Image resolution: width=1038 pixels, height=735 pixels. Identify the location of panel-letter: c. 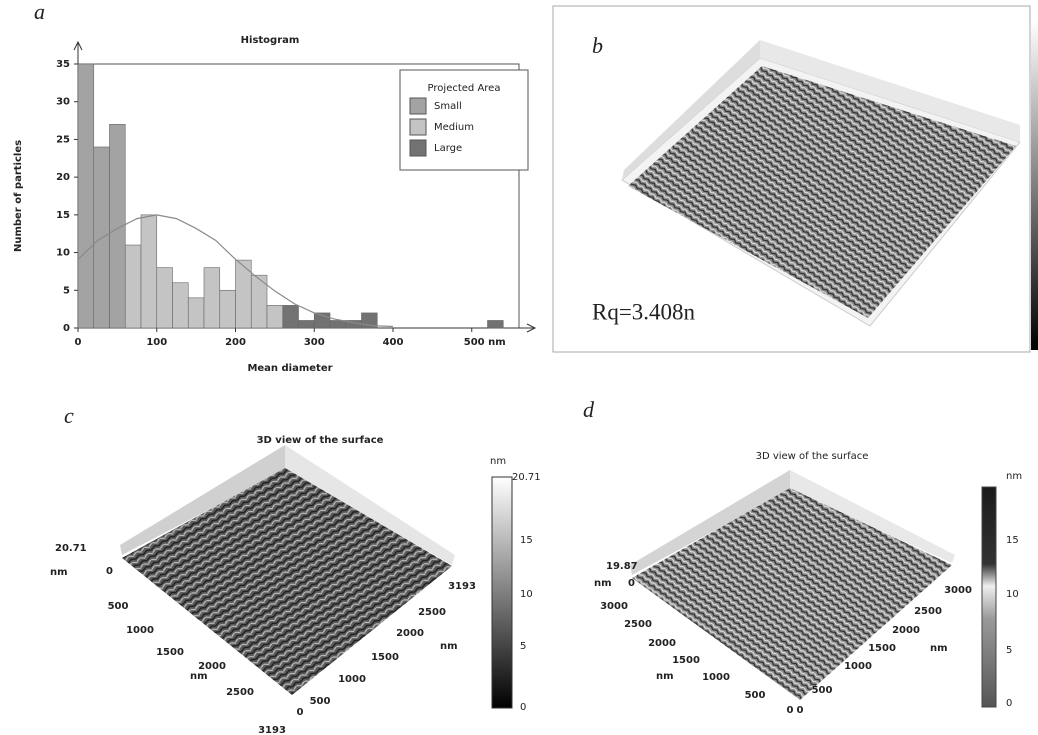
(69, 415).